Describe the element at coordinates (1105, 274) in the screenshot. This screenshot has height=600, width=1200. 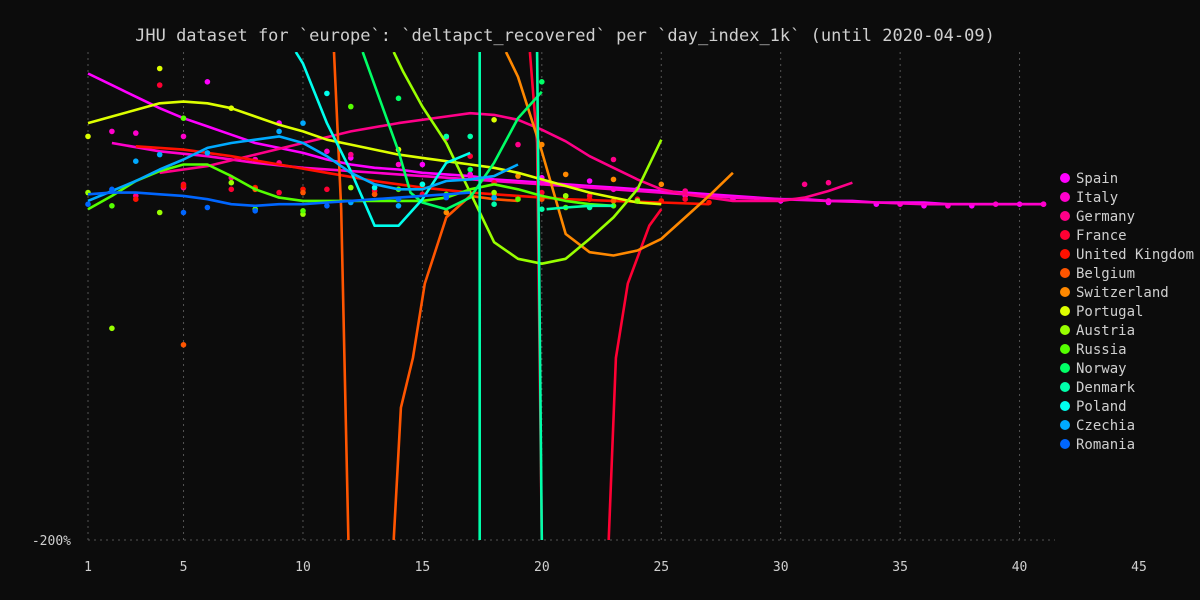
I see `legend-label: Belgium` at that location.